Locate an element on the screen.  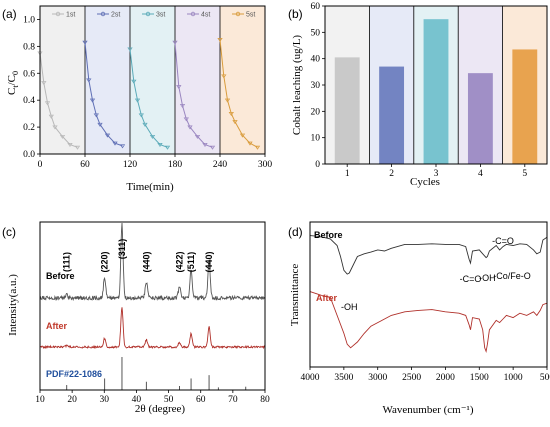
x-tick-label: 10 is located at coordinates (40, 400).